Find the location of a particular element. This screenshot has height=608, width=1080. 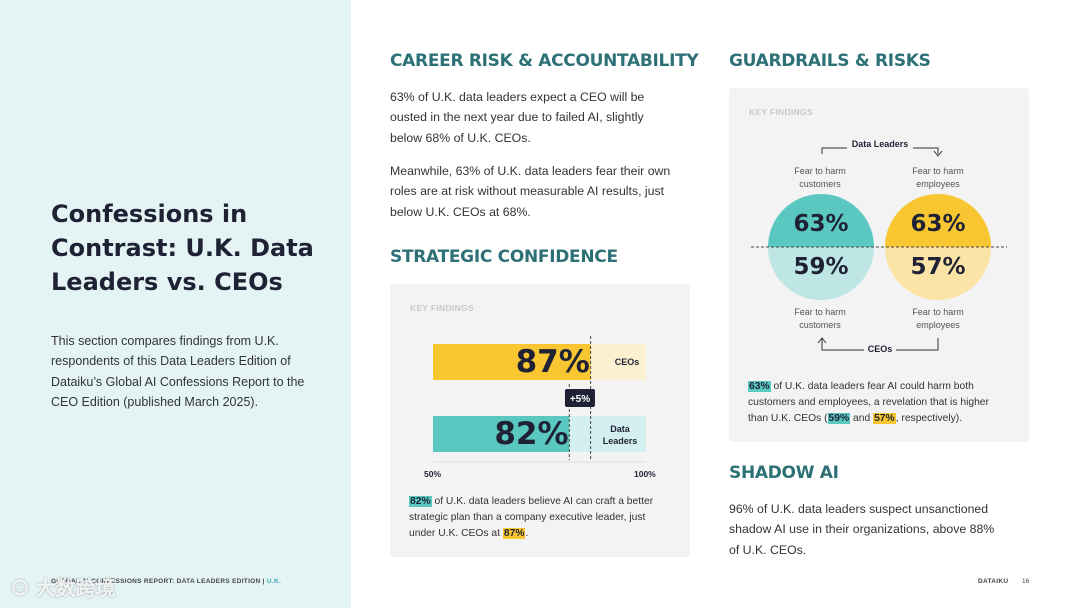

bar-ceo-remainder is located at coordinates (618, 362).